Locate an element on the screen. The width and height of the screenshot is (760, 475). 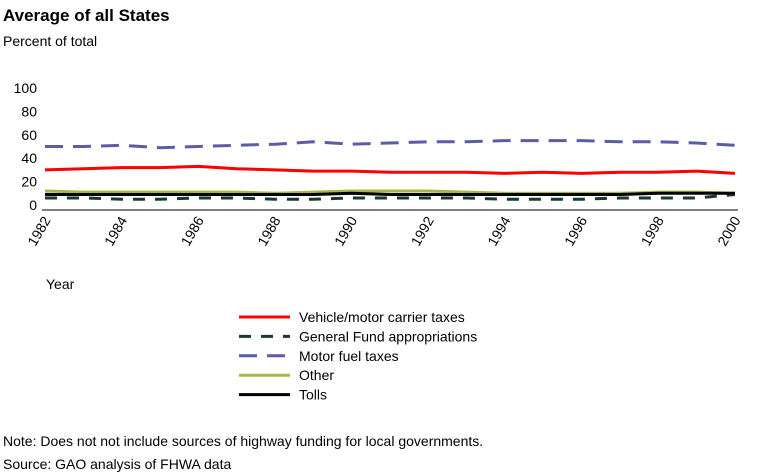
x-tick-label: 1988 is located at coordinates (269, 230).